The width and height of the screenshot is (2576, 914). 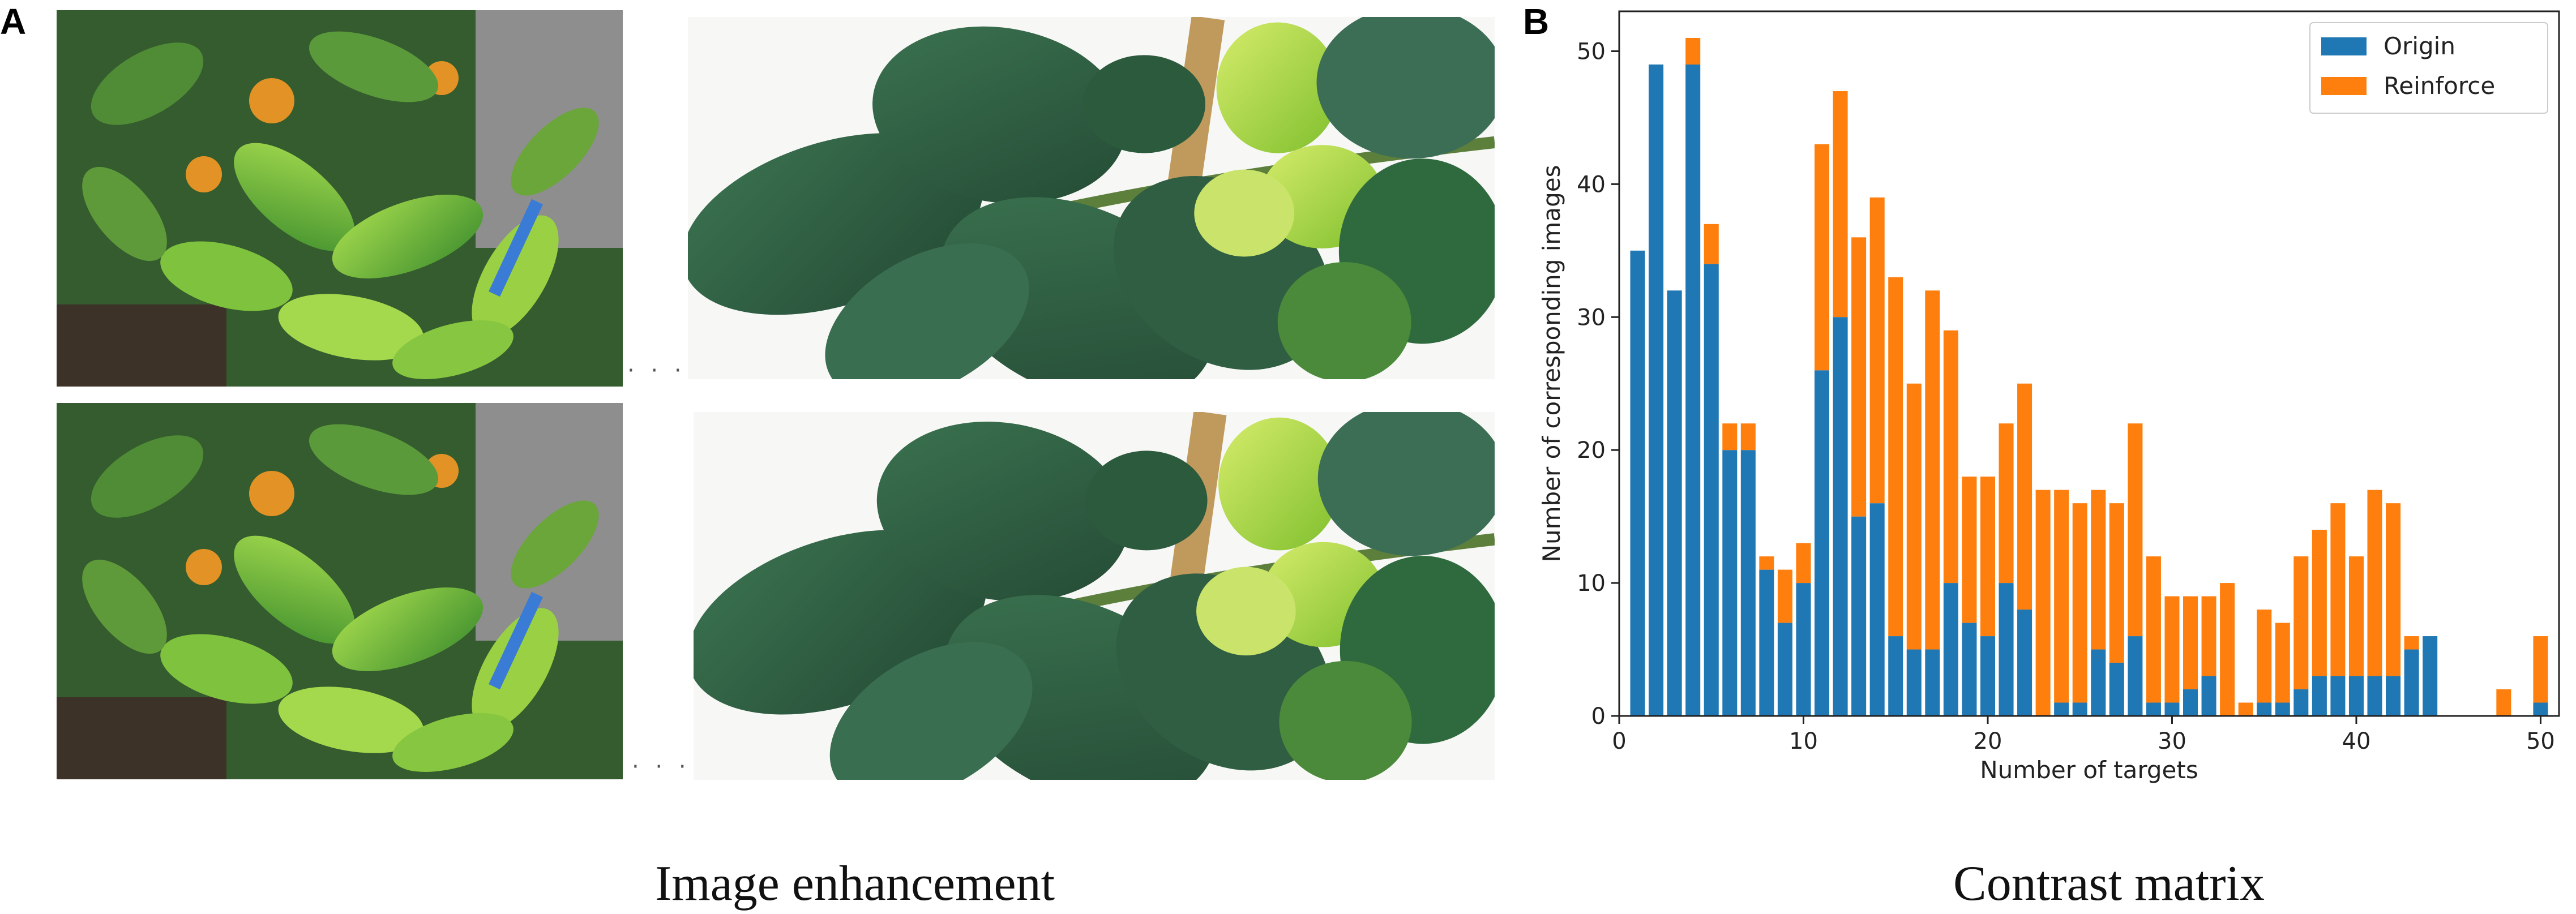 What do you see at coordinates (1988, 741) in the screenshot?
I see `x-tick-label: 20` at bounding box center [1988, 741].